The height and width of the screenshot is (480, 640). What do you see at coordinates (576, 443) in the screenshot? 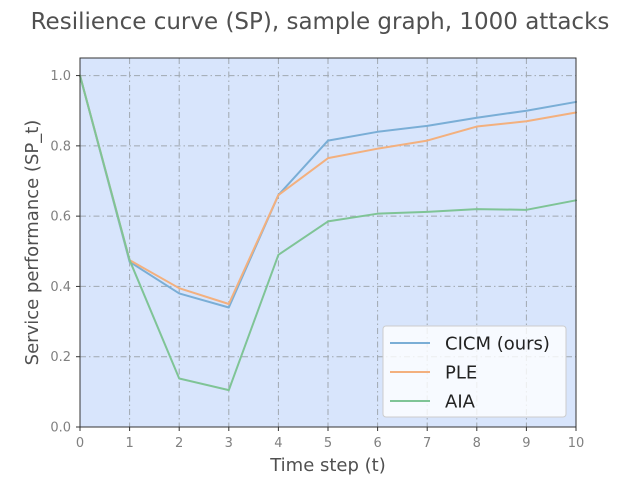
I see `x-tick-label: 10` at bounding box center [576, 443].